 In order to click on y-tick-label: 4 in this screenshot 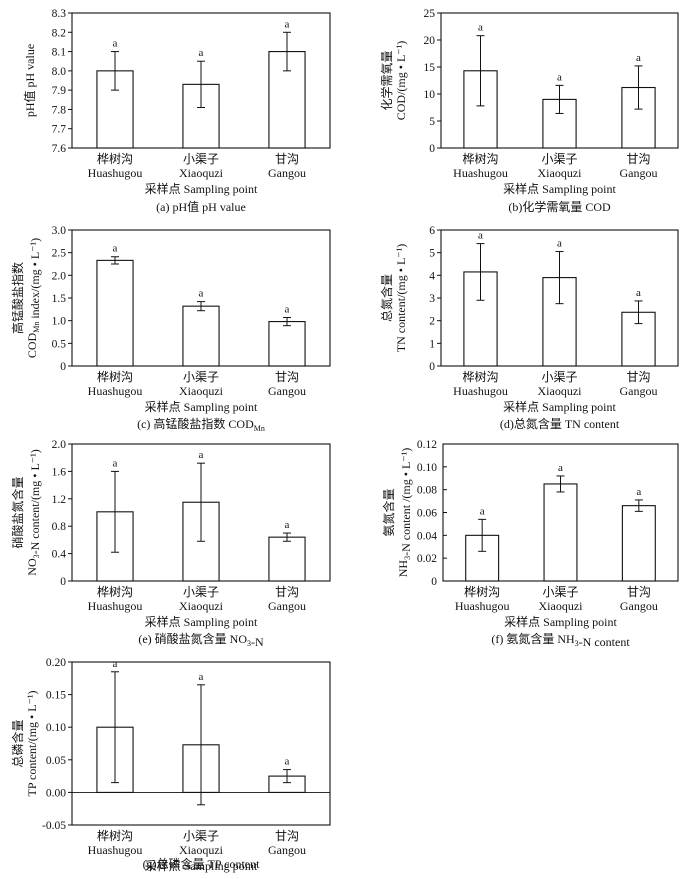, I will do `click(432, 276)`.